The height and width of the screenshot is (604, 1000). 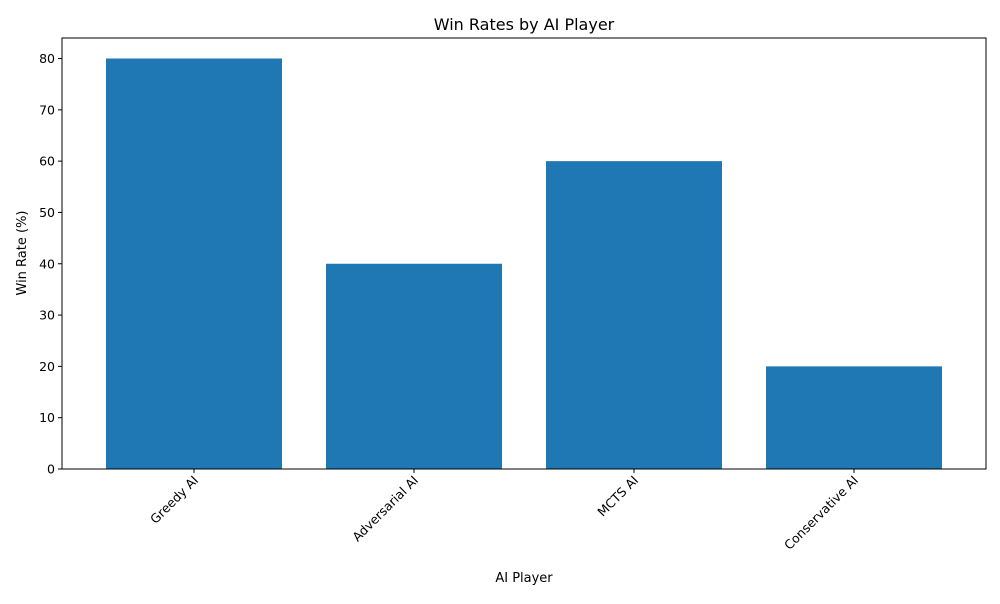 What do you see at coordinates (47, 212) in the screenshot?
I see `y-tick-label: 50` at bounding box center [47, 212].